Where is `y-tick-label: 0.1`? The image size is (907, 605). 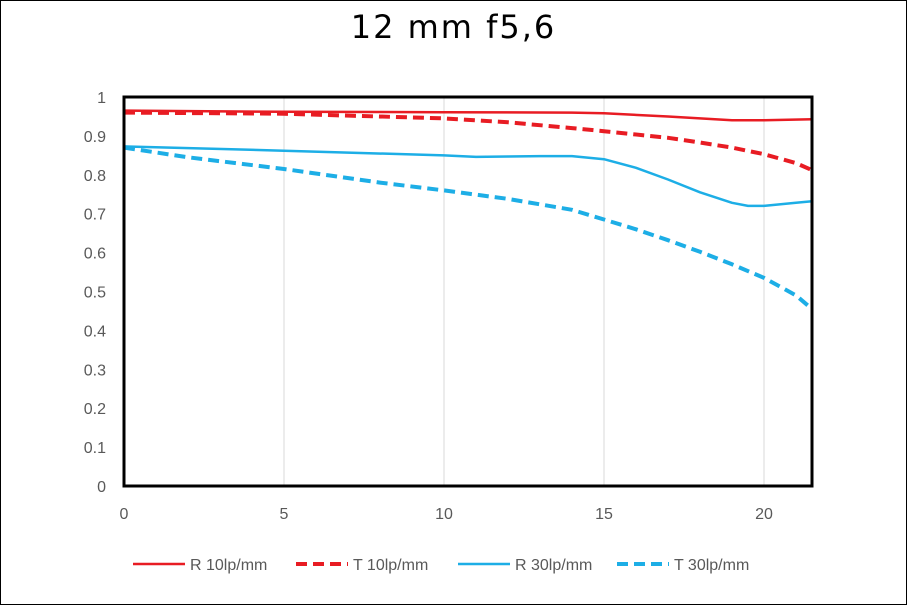 y-tick-label: 0.1 is located at coordinates (95, 448).